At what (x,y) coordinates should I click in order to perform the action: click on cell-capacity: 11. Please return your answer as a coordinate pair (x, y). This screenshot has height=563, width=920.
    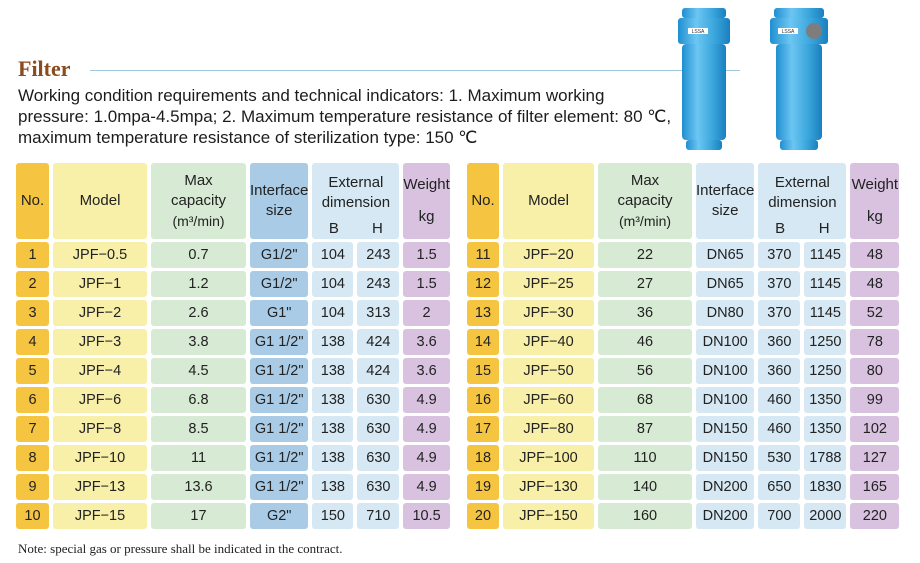
    Looking at the image, I should click on (198, 458).